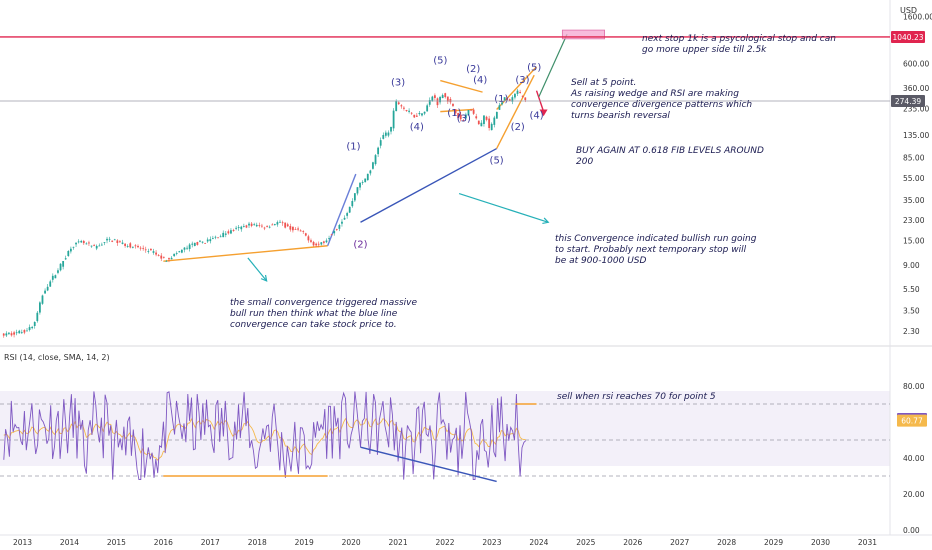  I want to click on price-tick-label: 5.50, so click(911, 289).